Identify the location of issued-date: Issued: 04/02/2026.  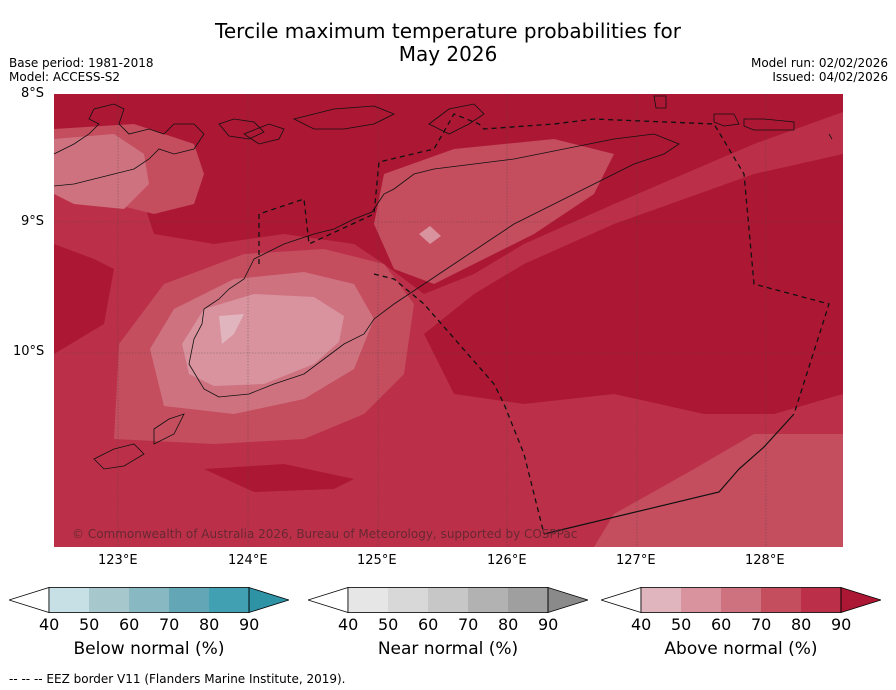
(830, 77).